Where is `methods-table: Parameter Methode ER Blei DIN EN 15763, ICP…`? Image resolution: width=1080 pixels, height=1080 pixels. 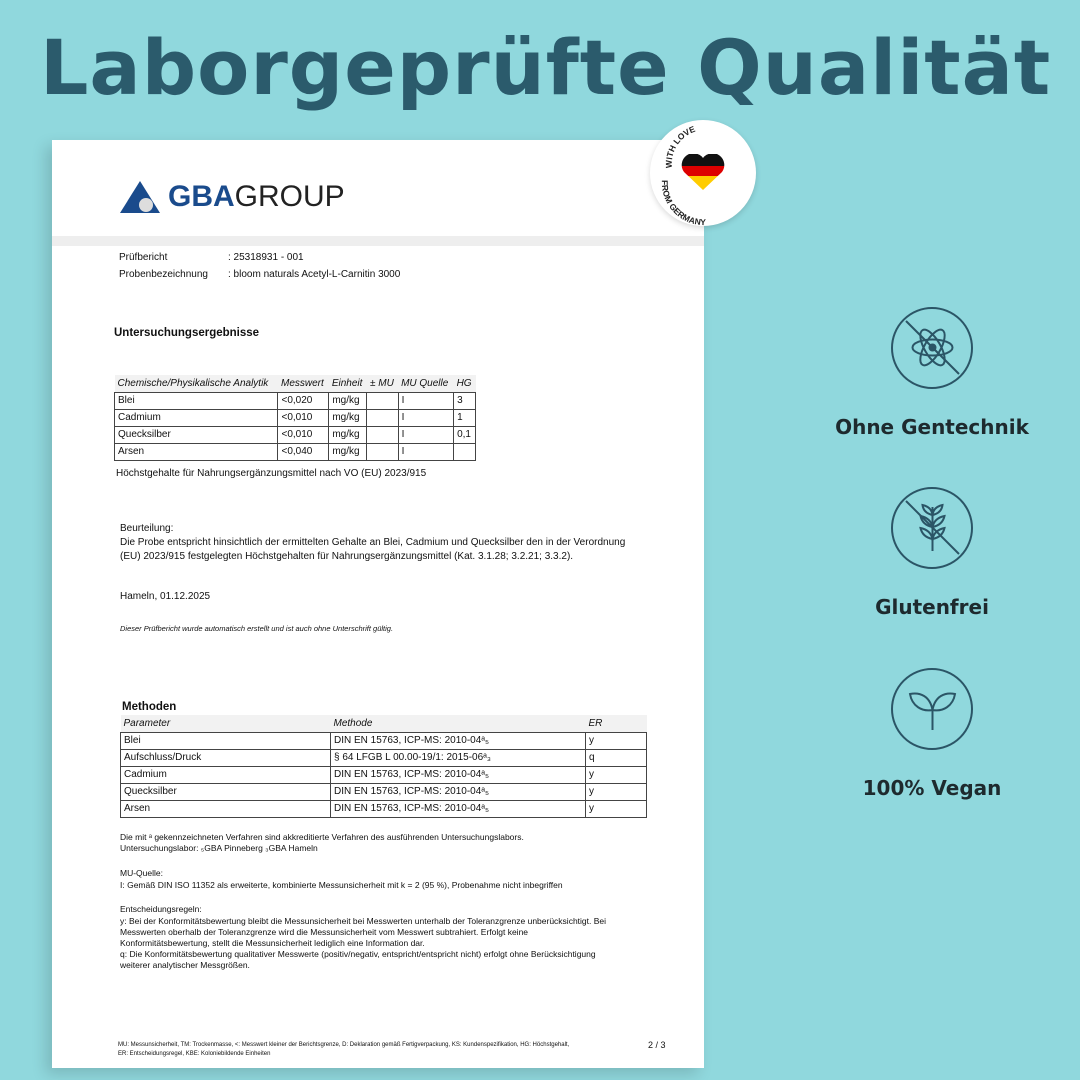 methods-table: Parameter Methode ER Blei DIN EN 15763, ICP… is located at coordinates (383, 766).